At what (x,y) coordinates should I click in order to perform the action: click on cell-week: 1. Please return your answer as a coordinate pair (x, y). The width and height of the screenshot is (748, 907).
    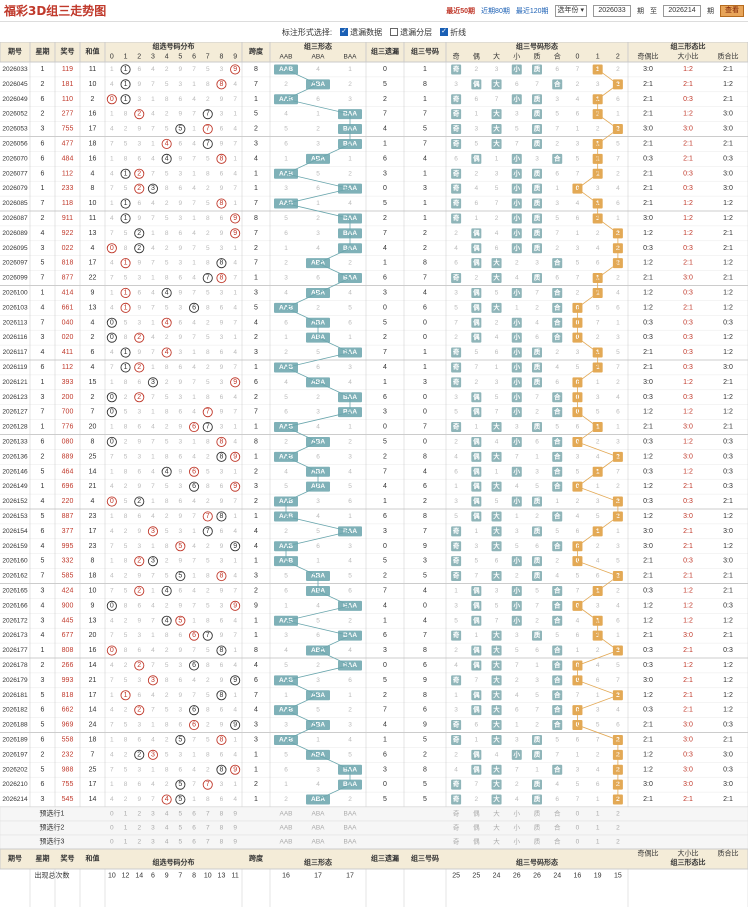
    Looking at the image, I should click on (43, 486).